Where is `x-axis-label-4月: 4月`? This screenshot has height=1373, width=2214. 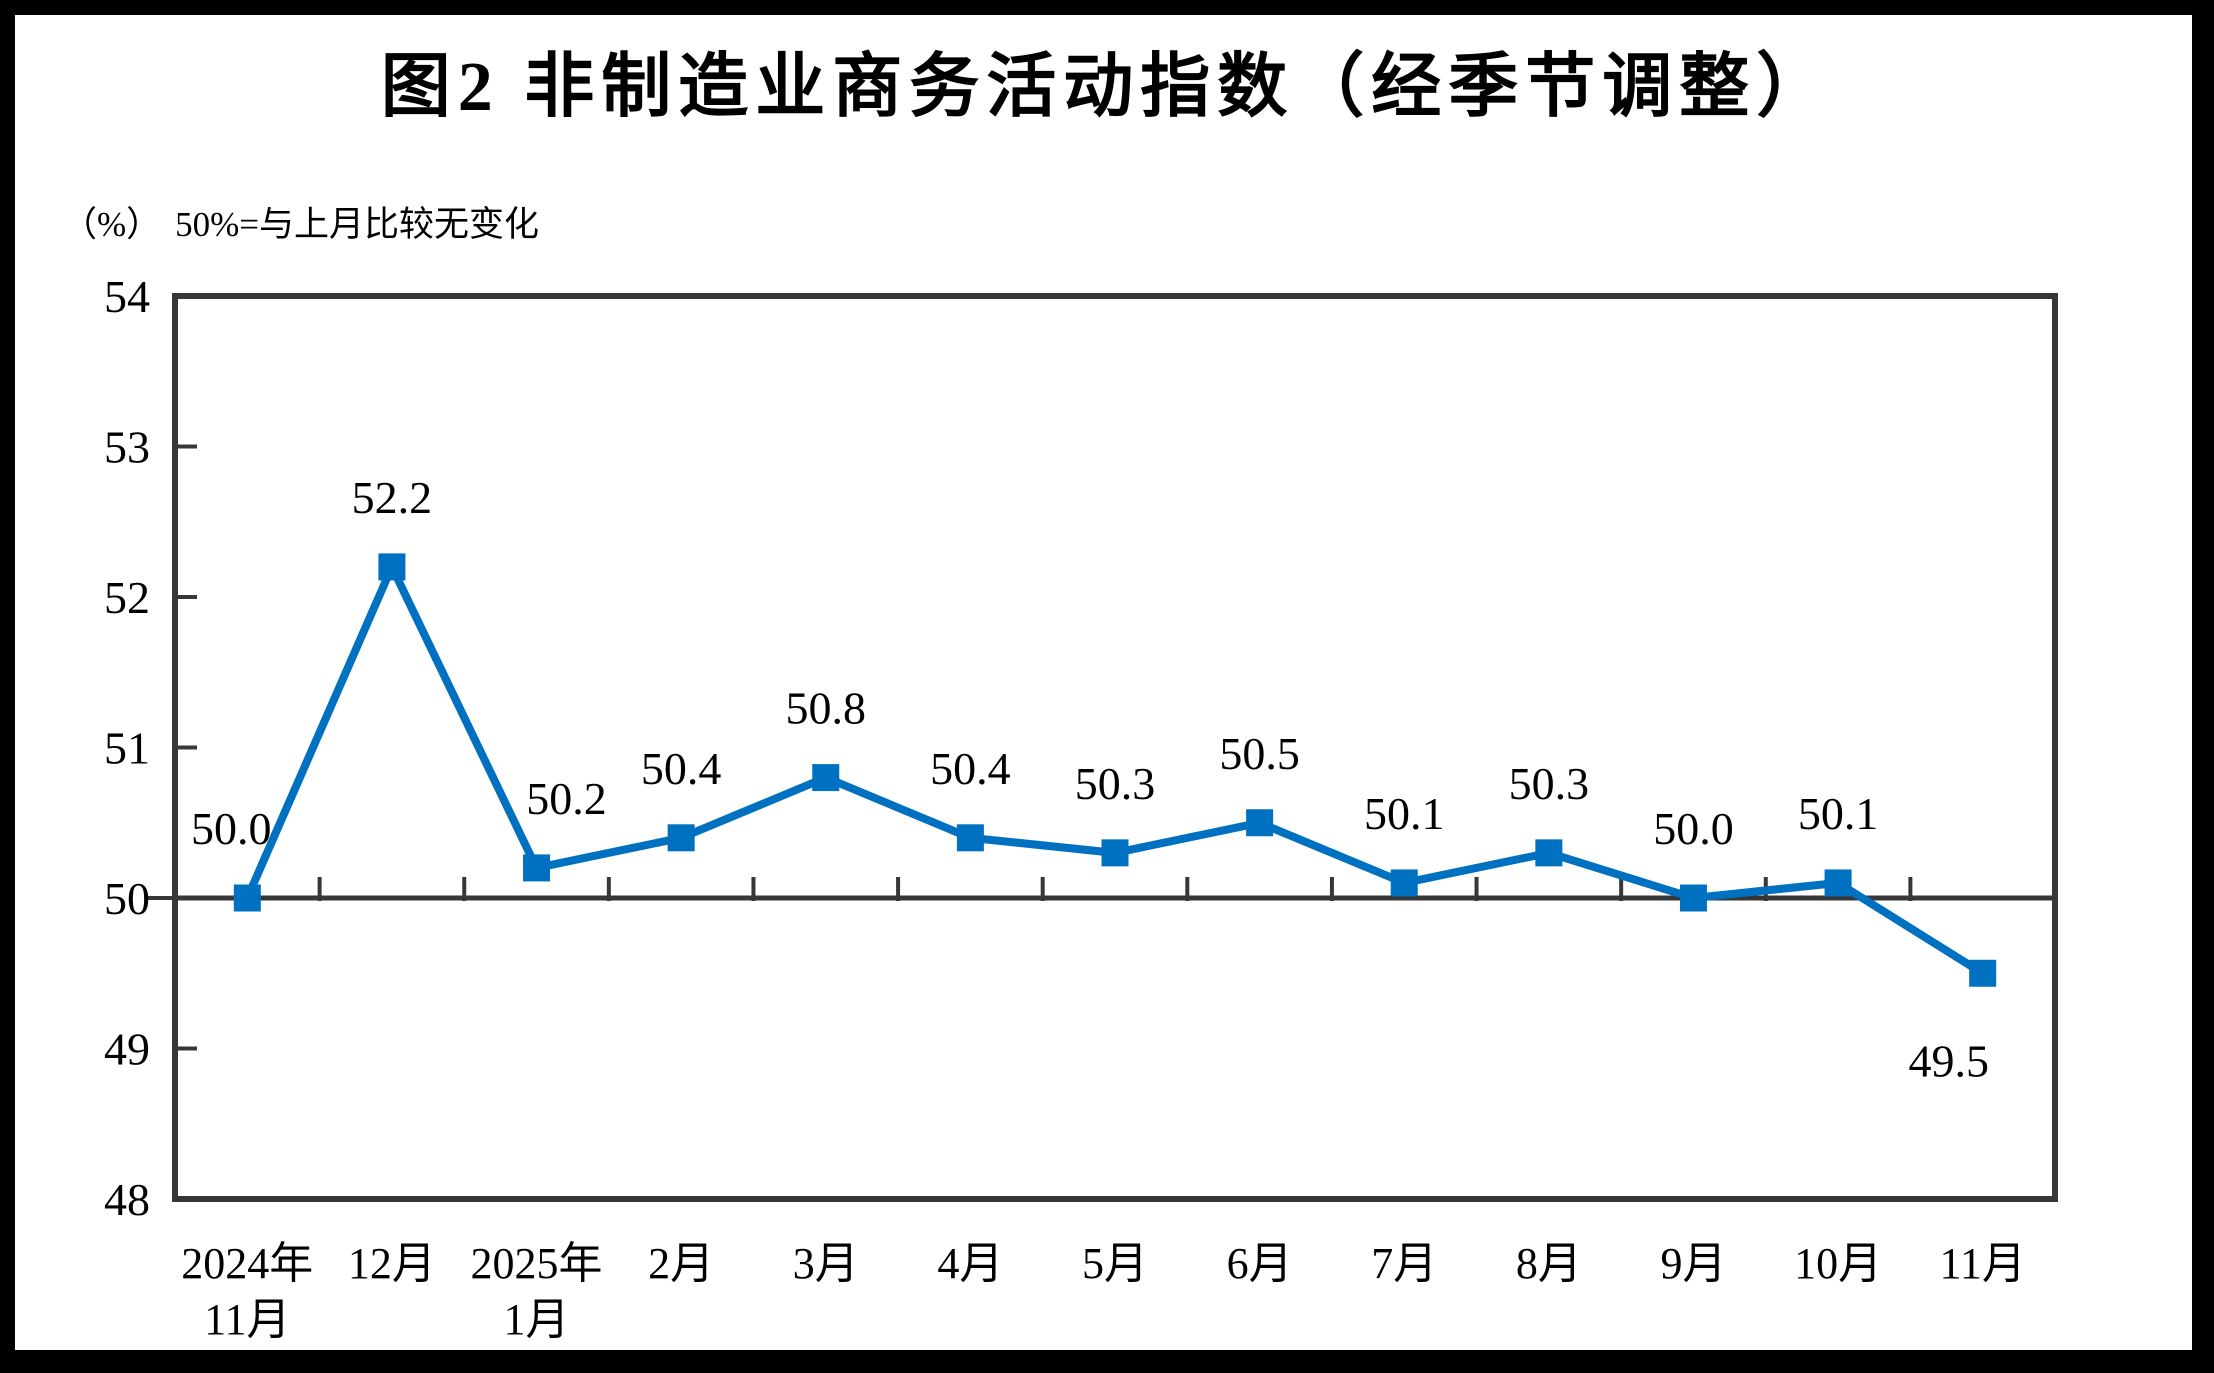
x-axis-label-4月: 4月 is located at coordinates (970, 1263).